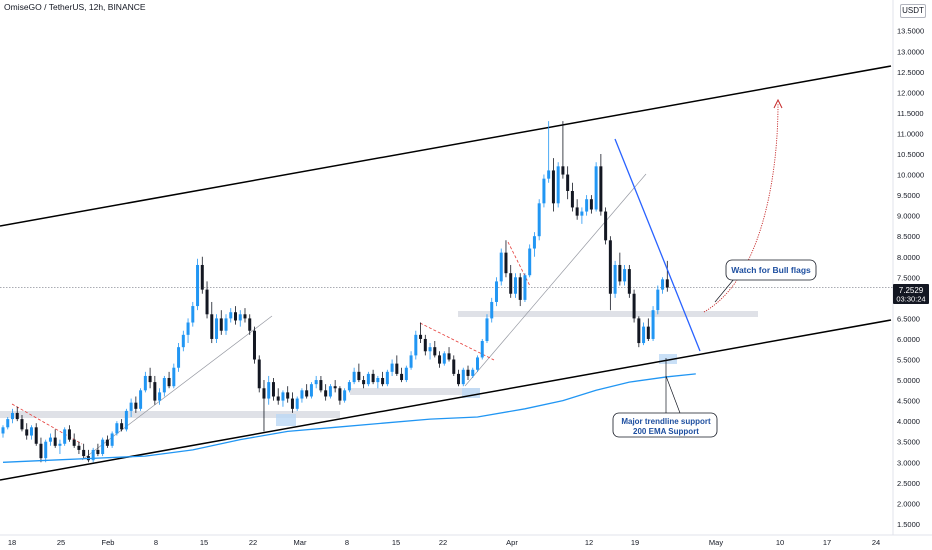 This screenshot has height=550, width=932. What do you see at coordinates (910, 133) in the screenshot?
I see `y-tick-label: 11.0000` at bounding box center [910, 133].